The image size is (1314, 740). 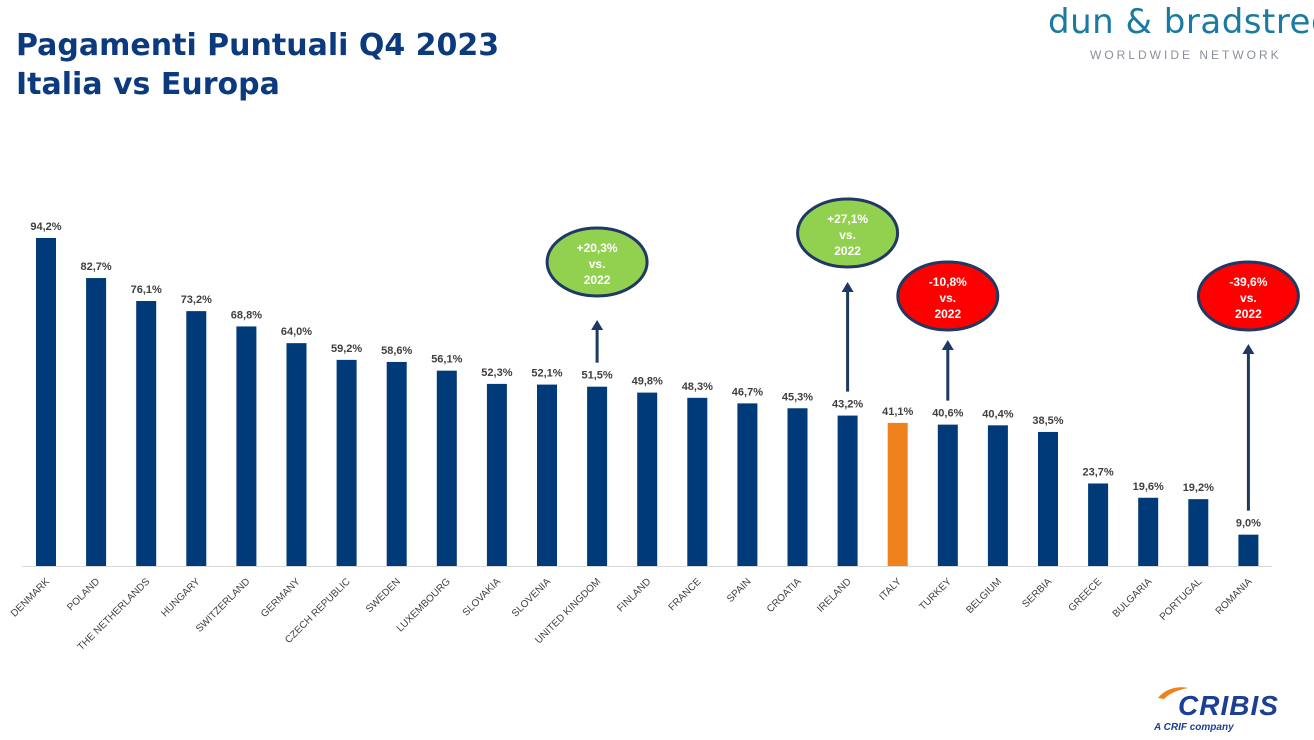 What do you see at coordinates (1037, 593) in the screenshot?
I see `category-label-serbia: SERBIA` at bounding box center [1037, 593].